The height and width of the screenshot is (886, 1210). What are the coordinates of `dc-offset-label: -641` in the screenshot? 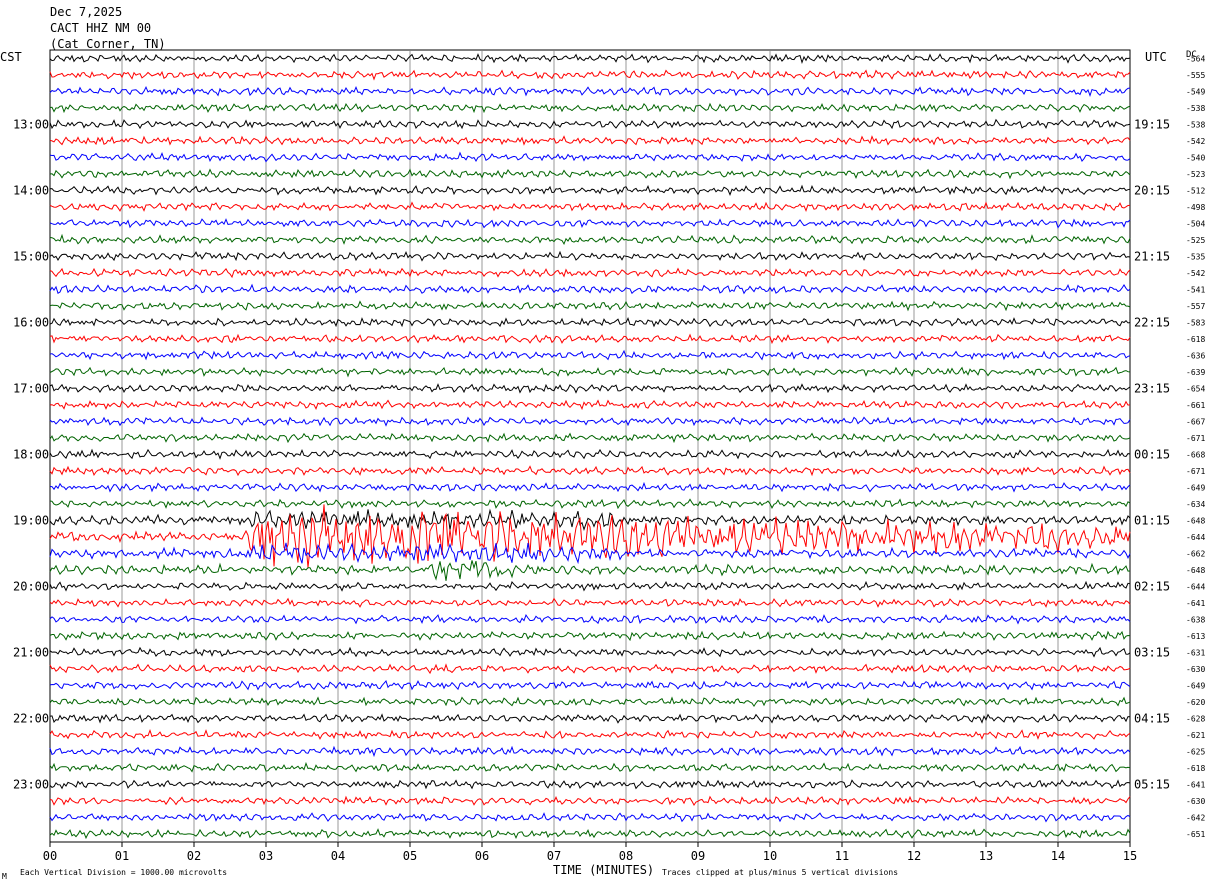 It's located at (1195, 603).